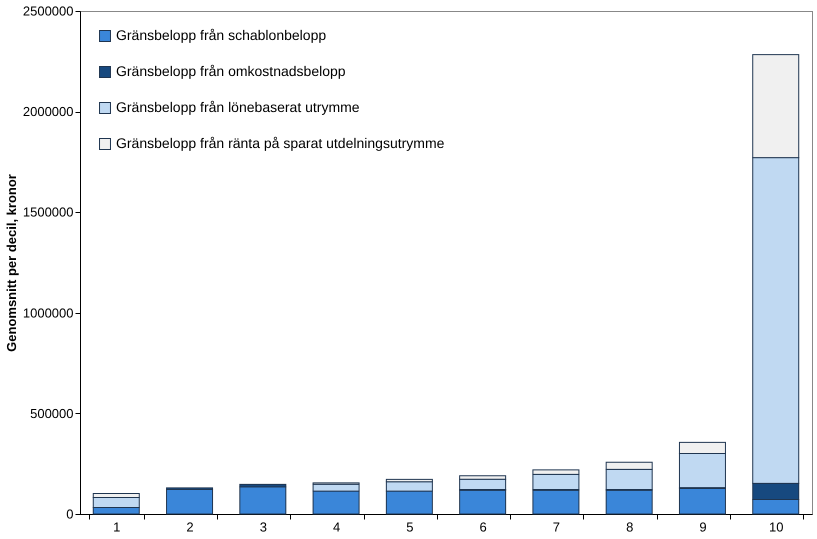 This screenshot has width=817, height=539. I want to click on x-tick-label: 10, so click(776, 527).